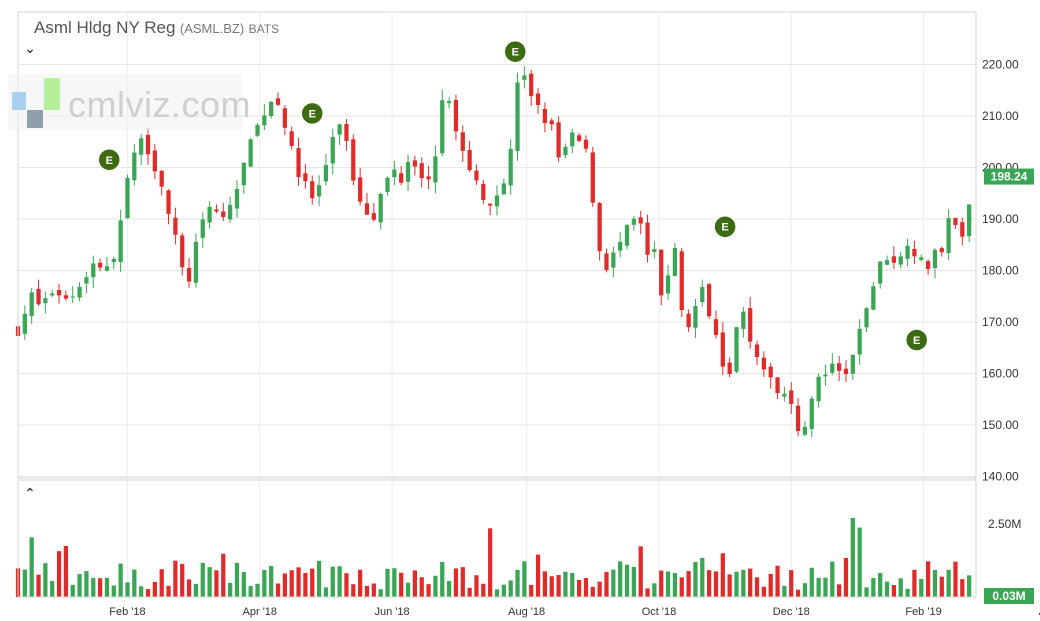  Describe the element at coordinates (493, 557) in the screenshot. I see `volume-bars` at that location.